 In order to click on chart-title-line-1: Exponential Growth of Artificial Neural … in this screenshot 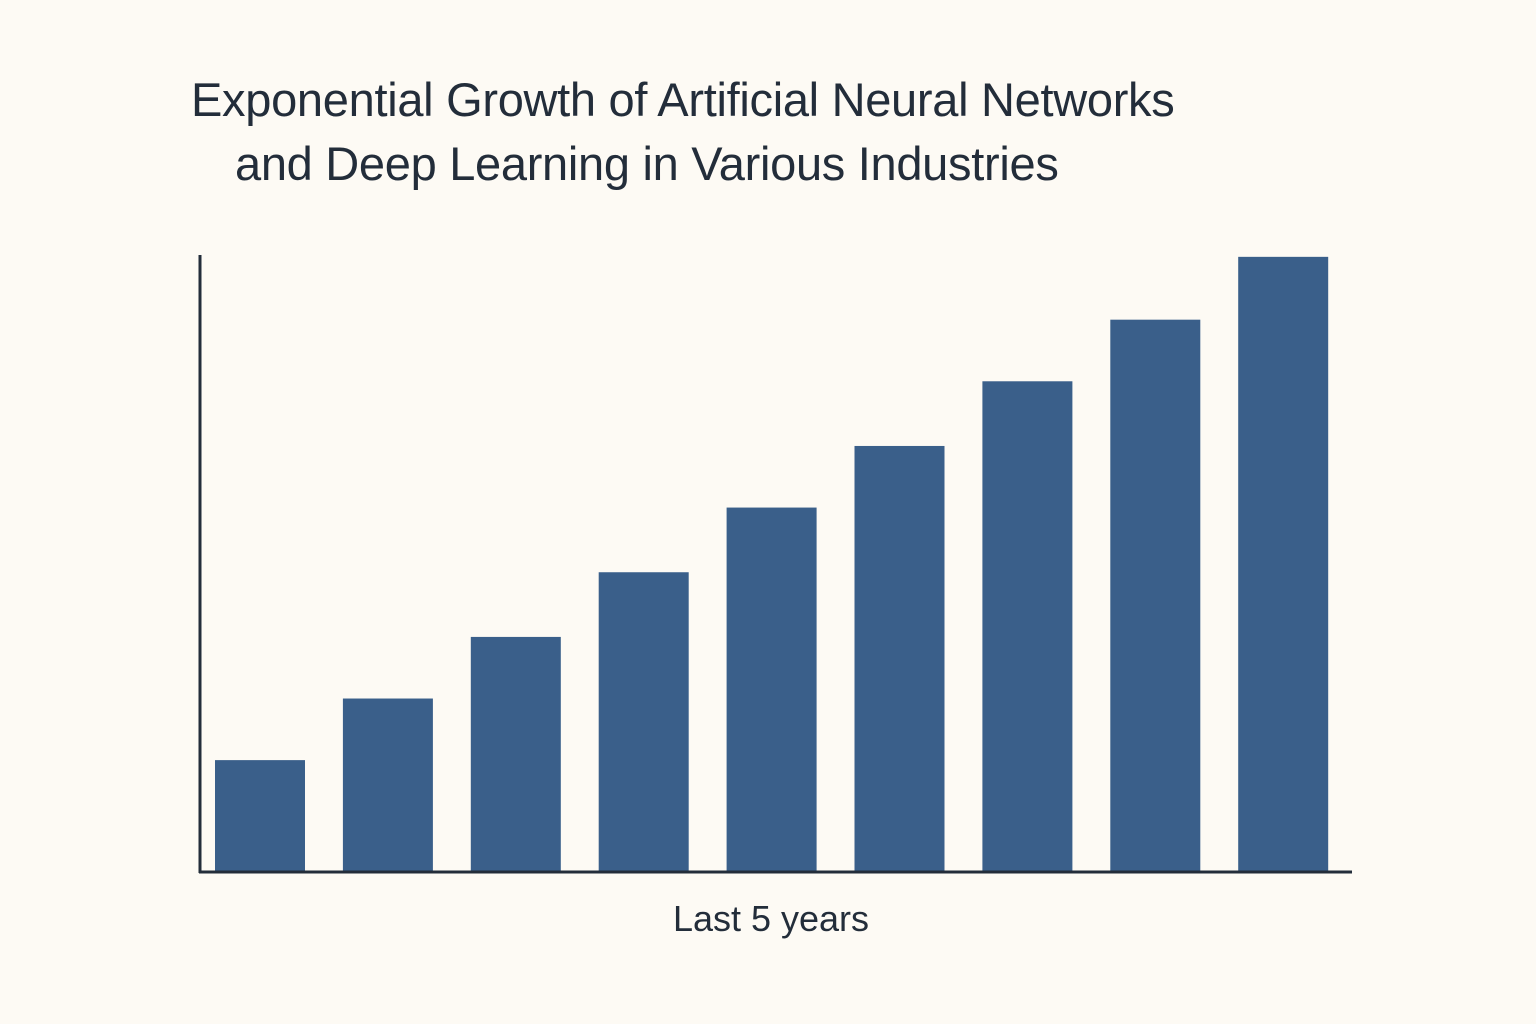, I will do `click(683, 99)`.